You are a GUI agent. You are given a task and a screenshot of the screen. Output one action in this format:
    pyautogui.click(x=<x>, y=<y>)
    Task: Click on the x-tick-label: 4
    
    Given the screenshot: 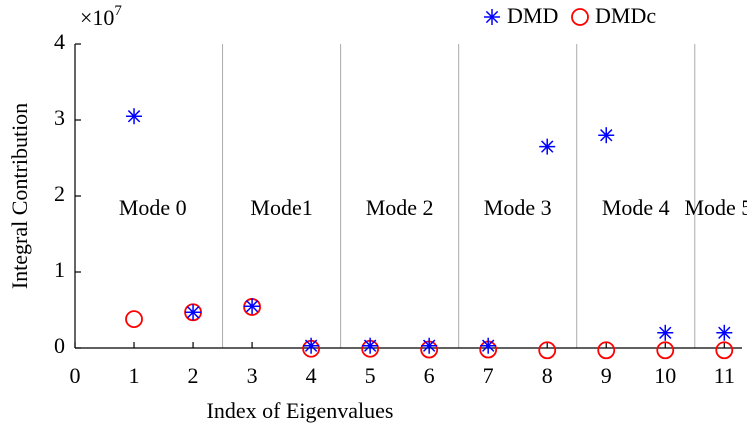 What is the action you would take?
    pyautogui.click(x=311, y=375)
    